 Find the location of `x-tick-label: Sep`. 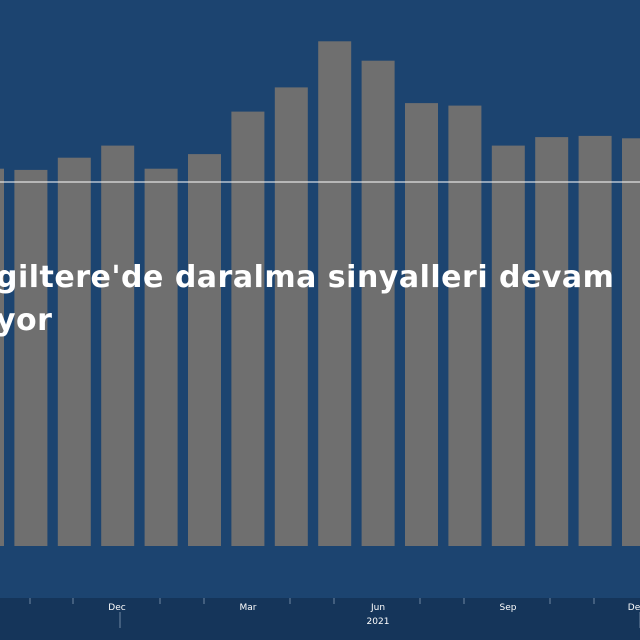

x-tick-label: Sep is located at coordinates (508, 608).